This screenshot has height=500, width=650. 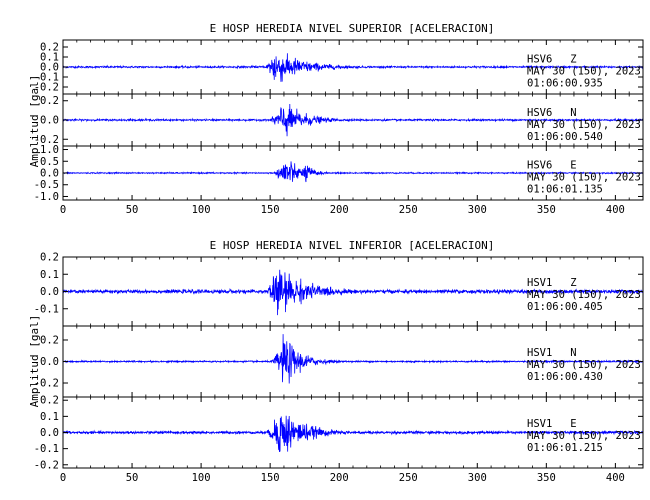 I want to click on y-tick-label: -1.0, so click(x=46, y=197).